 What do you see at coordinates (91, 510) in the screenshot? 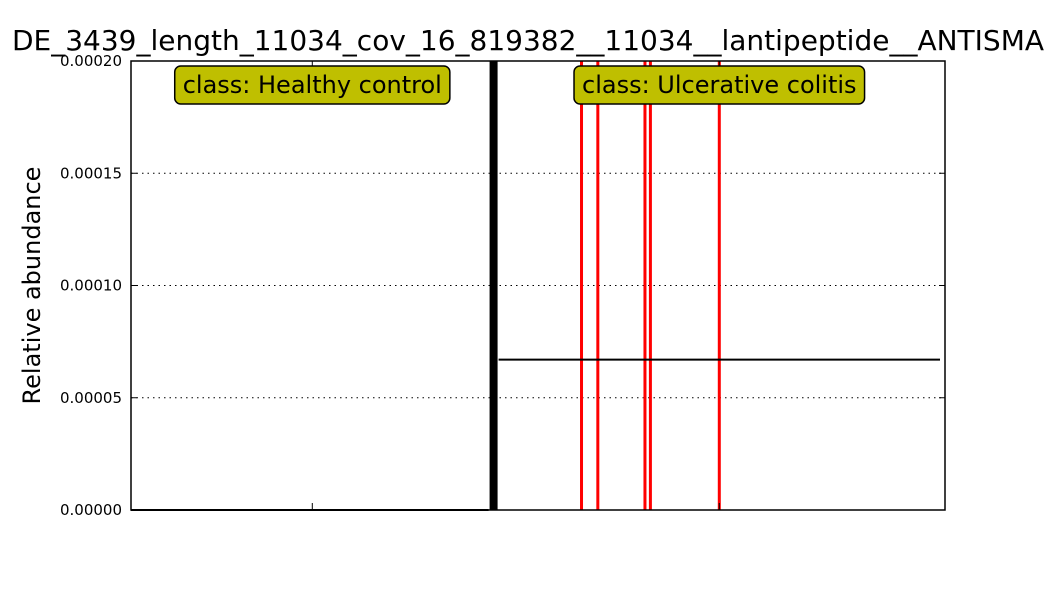
I see `y-tick-label: 0.00000` at bounding box center [91, 510].